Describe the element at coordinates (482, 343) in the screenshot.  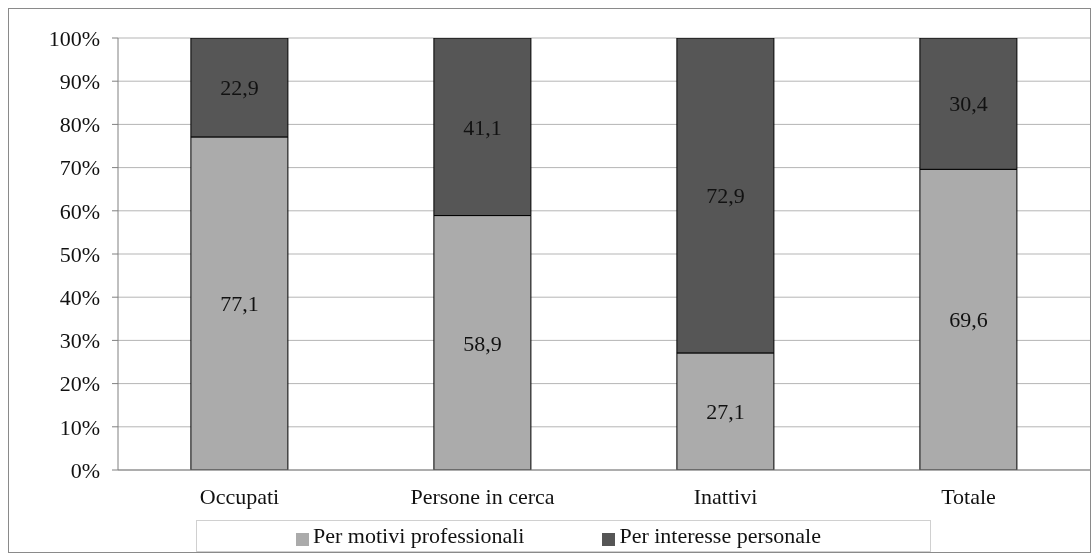
I see `data-label: 58,9` at that location.